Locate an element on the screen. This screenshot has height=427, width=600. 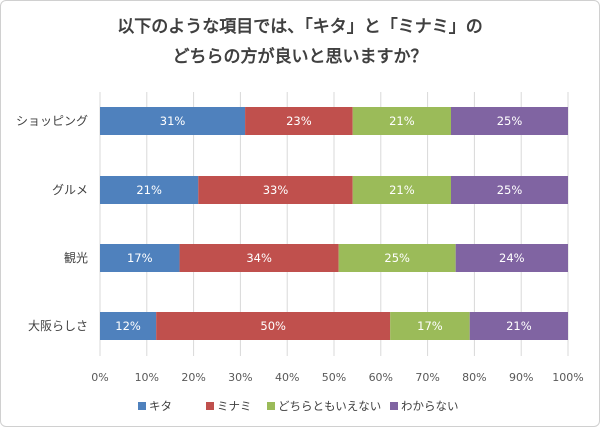
x-tick-label: 30% is located at coordinates (240, 377).